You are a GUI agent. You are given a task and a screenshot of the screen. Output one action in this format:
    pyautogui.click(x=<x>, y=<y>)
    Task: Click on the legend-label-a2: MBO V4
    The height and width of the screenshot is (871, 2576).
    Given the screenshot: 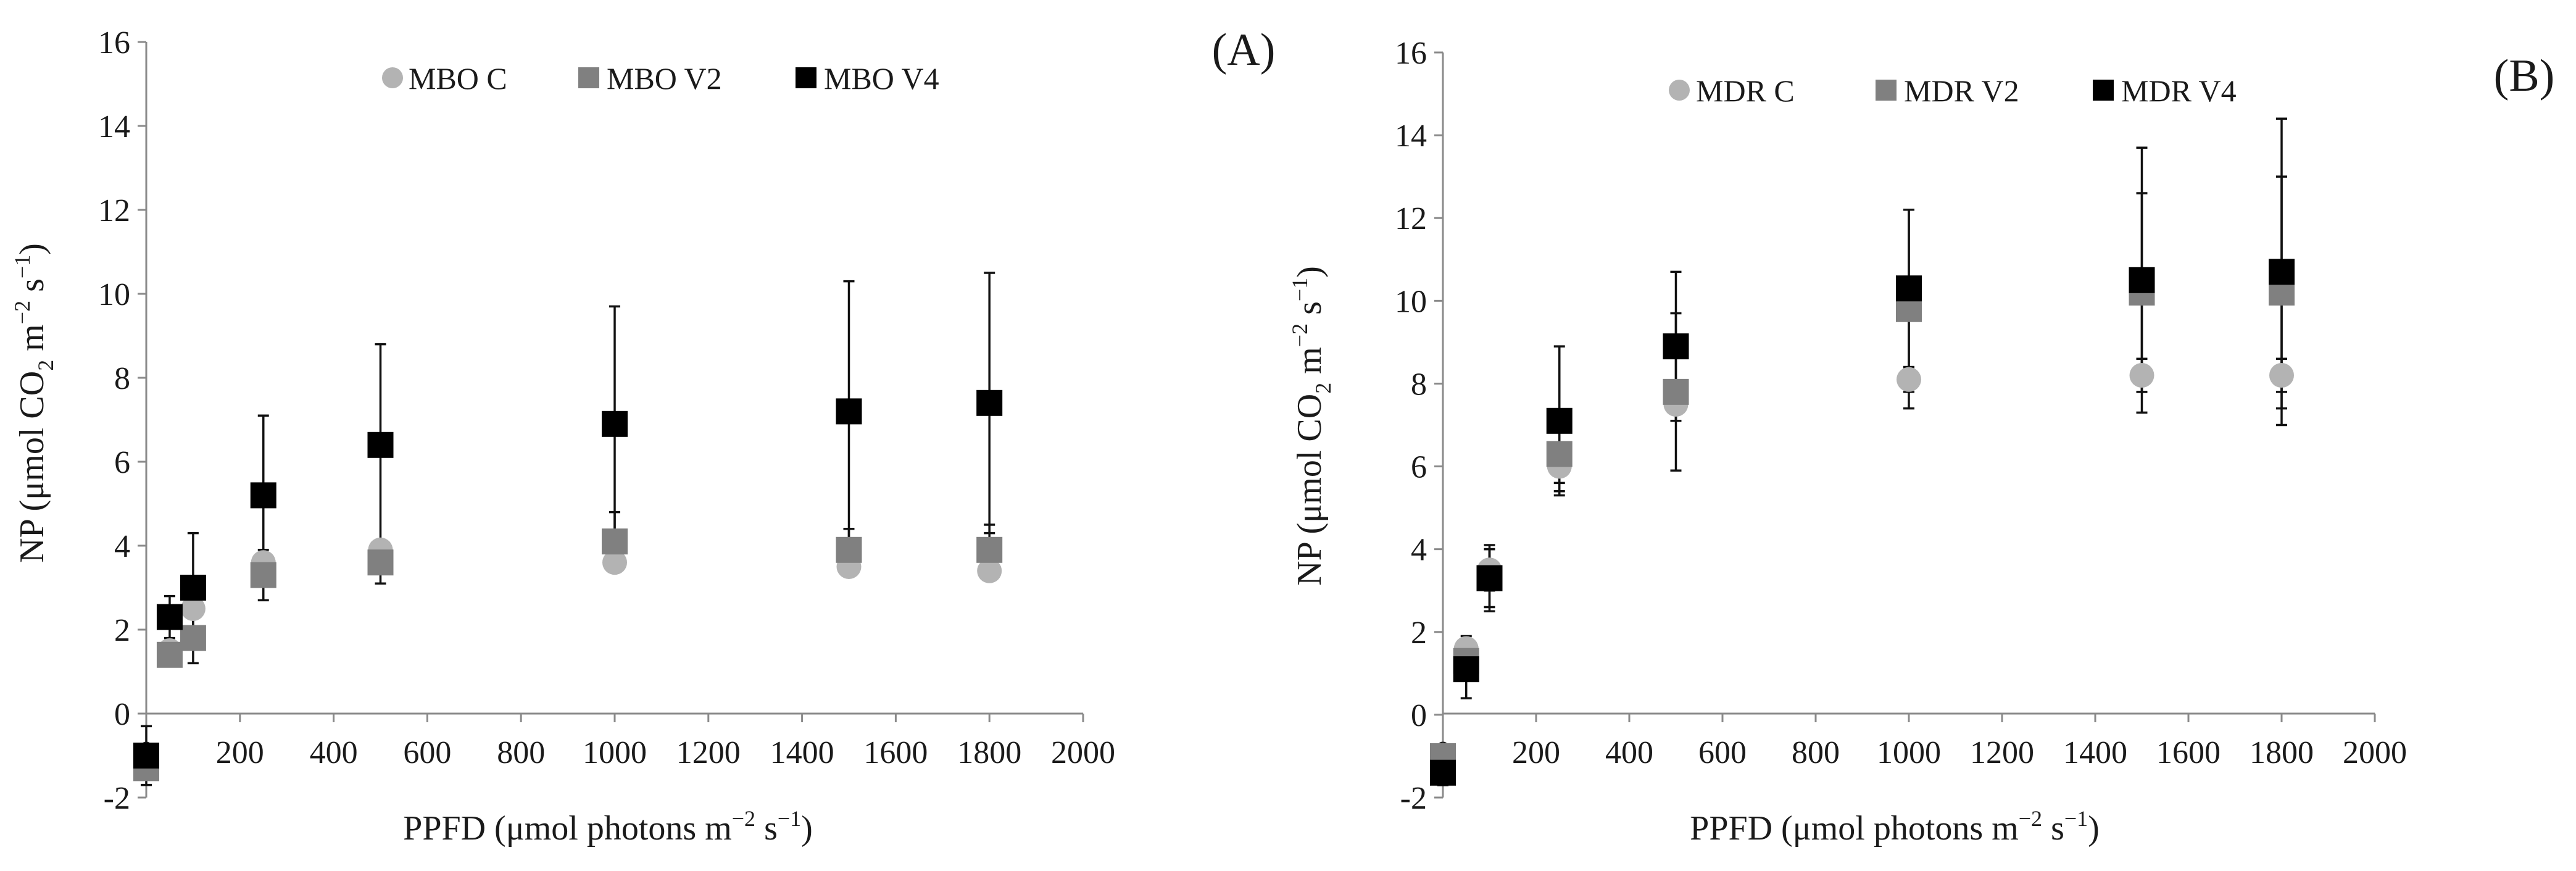 What is the action you would take?
    pyautogui.click(x=882, y=78)
    